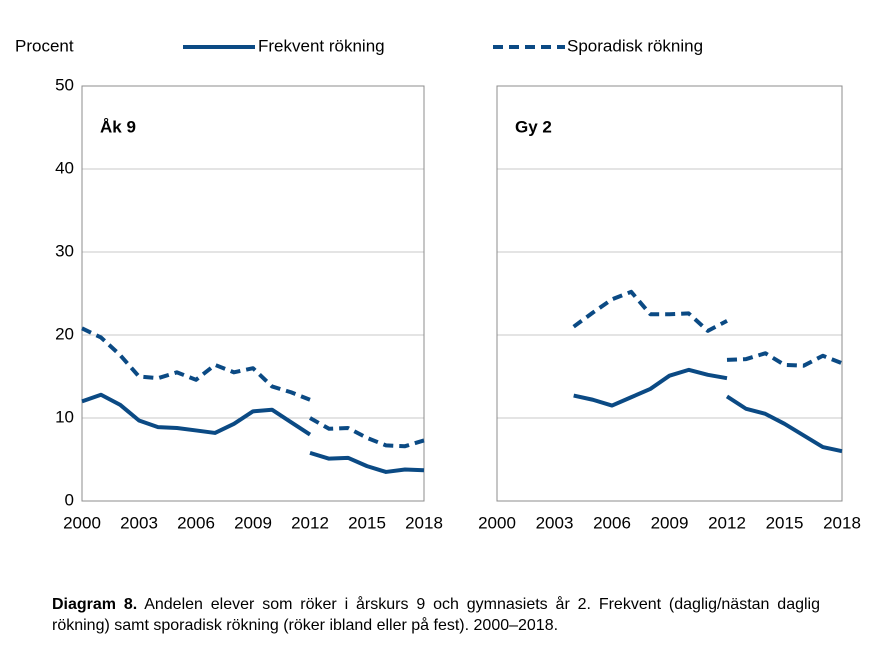  What do you see at coordinates (64, 167) in the screenshot?
I see `y-tick-label: 40` at bounding box center [64, 167].